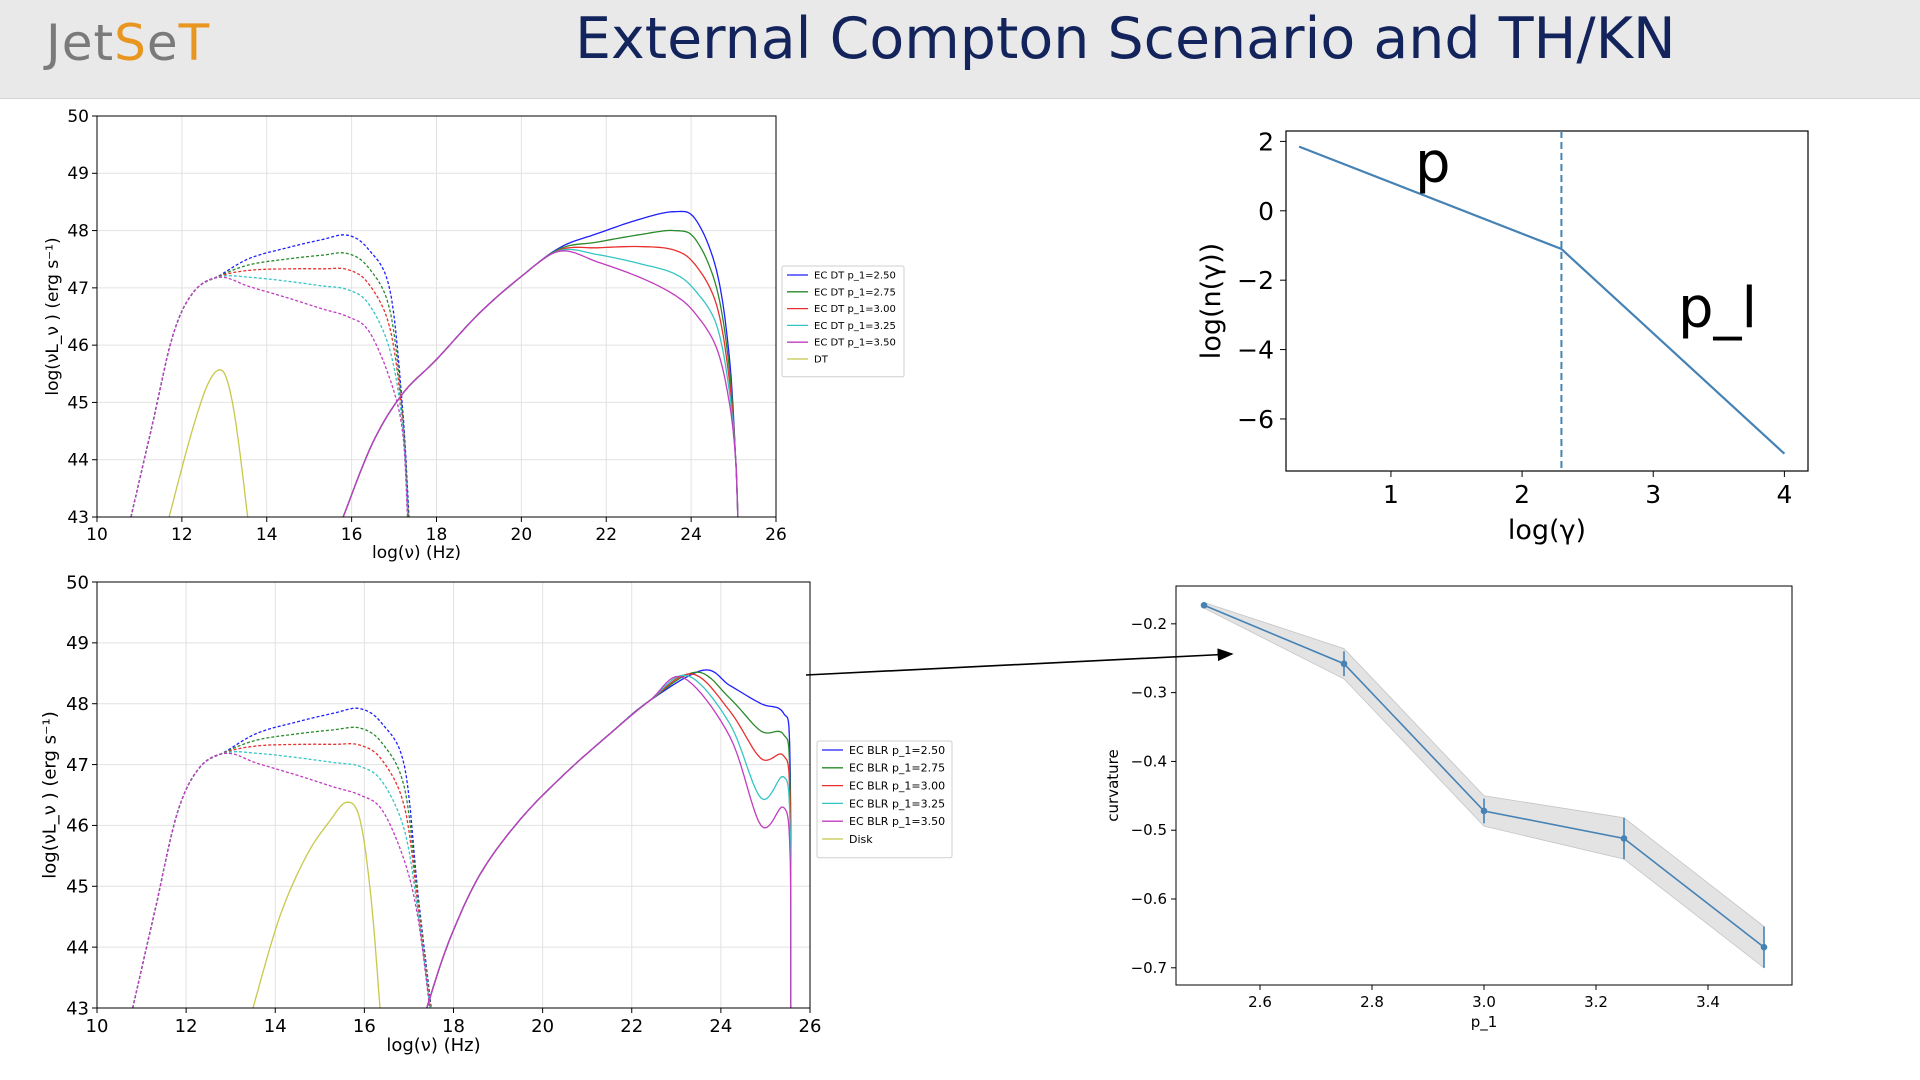 Image resolution: width=1920 pixels, height=1080 pixels. I want to click on x-axis-label: p_1, so click(1484, 1022).